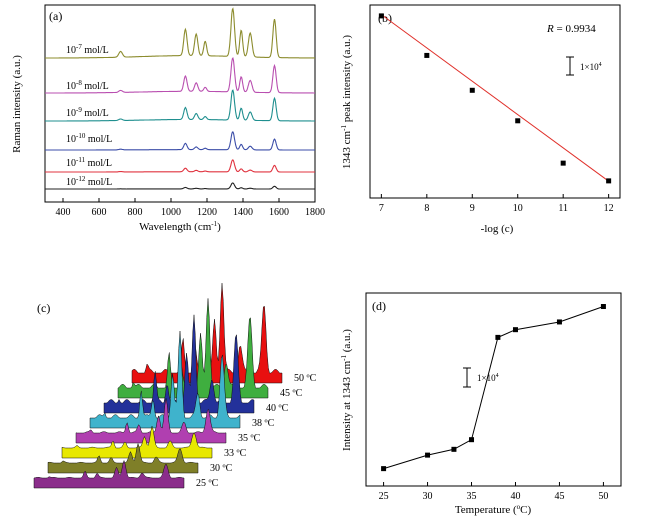 This screenshot has width=650, height=520. I want to click on panel-d-xlabel: Temperature (oC), so click(493, 509).